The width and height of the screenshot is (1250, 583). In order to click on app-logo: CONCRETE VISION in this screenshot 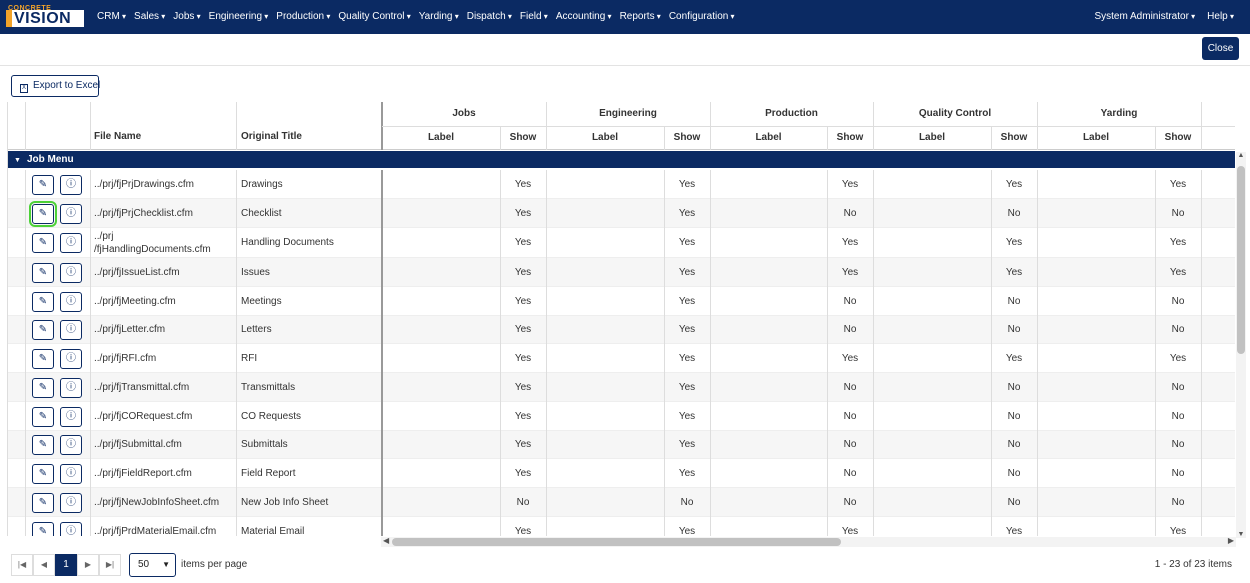, I will do `click(46, 17)`.